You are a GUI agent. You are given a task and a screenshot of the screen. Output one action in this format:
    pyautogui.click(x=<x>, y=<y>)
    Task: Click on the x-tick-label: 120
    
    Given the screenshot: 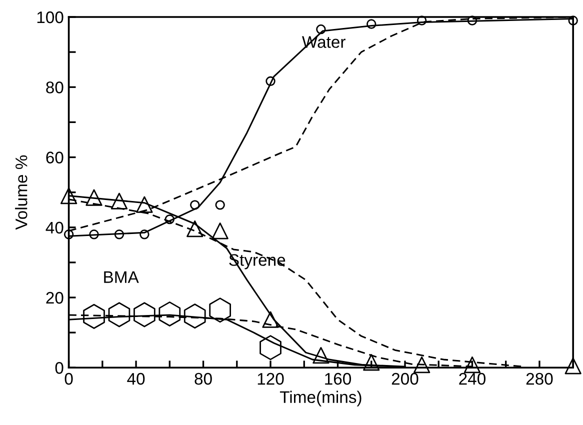 What is the action you would take?
    pyautogui.click(x=271, y=378)
    